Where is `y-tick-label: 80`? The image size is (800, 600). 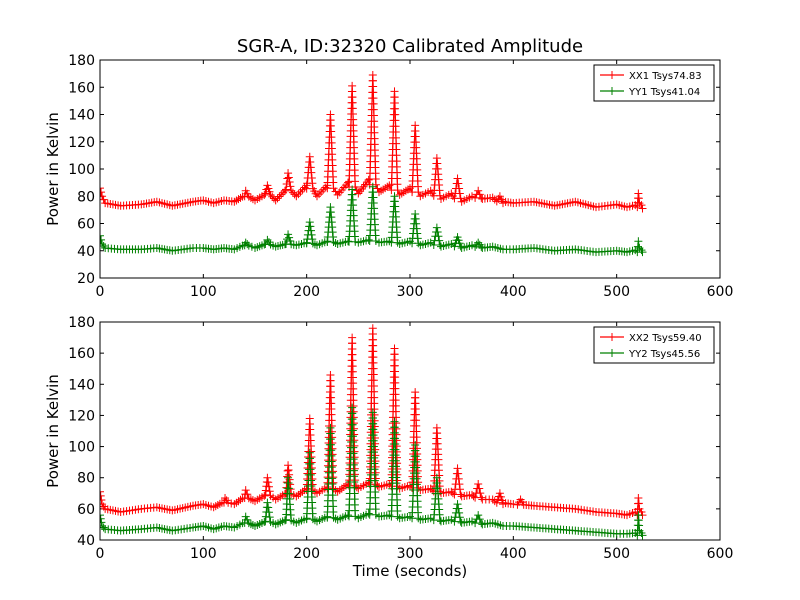
y-tick-label: 80 is located at coordinates (86, 479).